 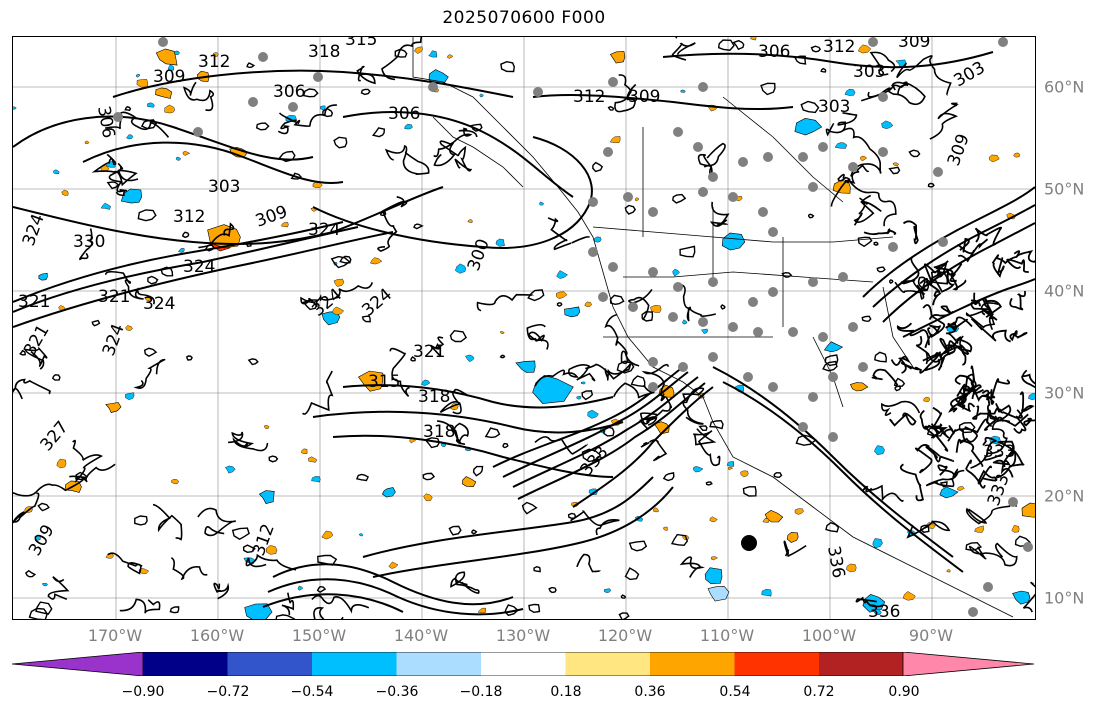 I want to click on colorbar-segment, so click(x=524, y=664).